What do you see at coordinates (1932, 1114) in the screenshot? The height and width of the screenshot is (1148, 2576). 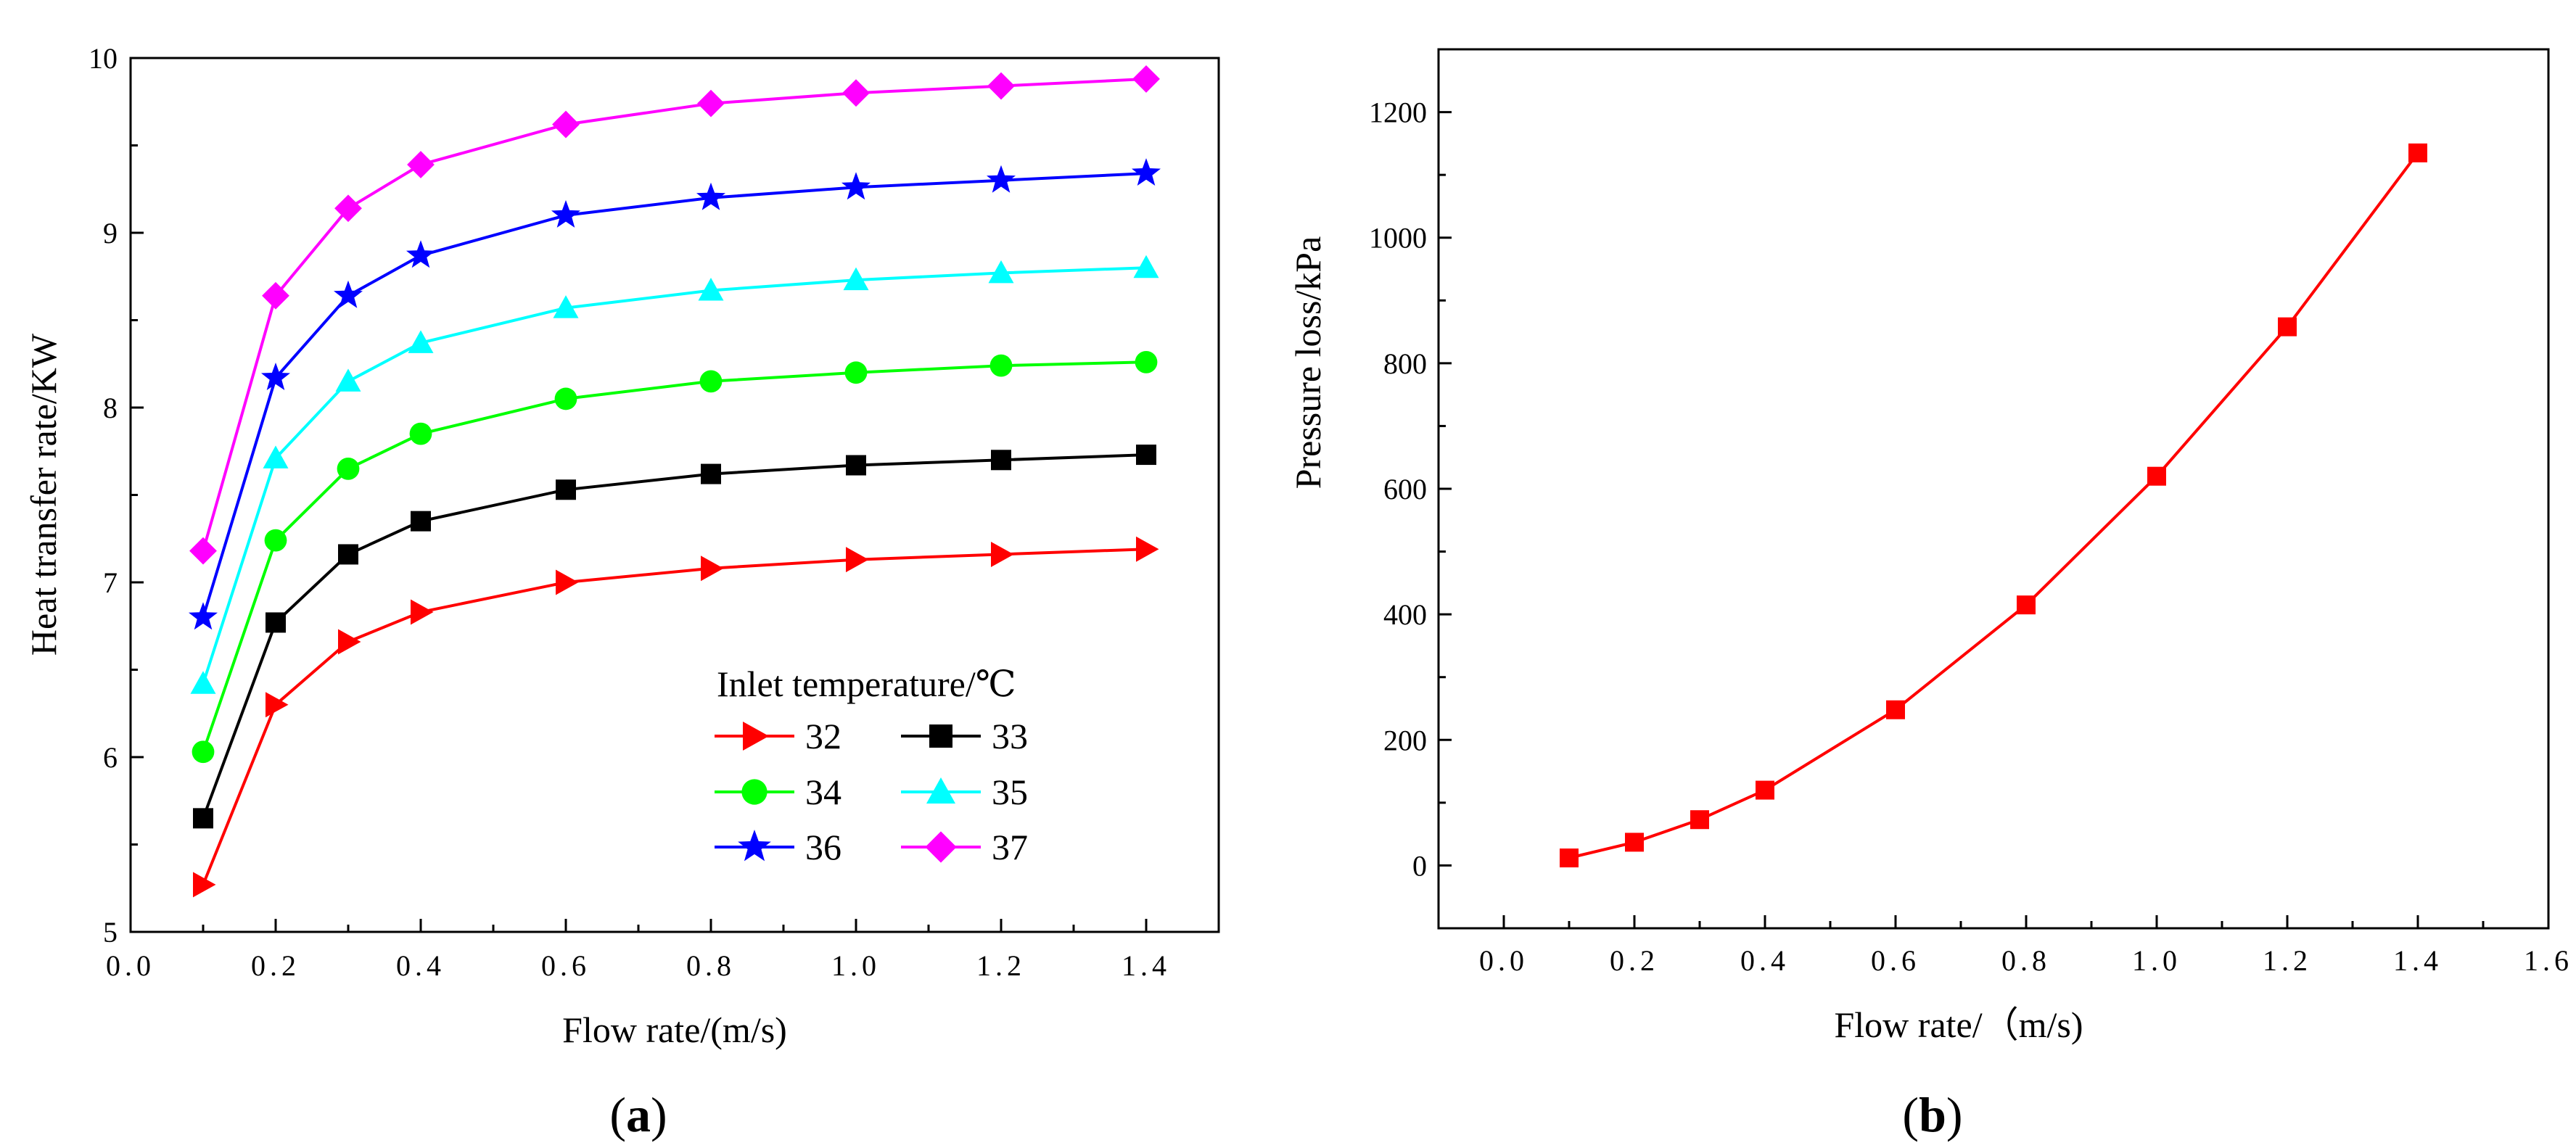 I see `chart-b-panel-label: (b)` at bounding box center [1932, 1114].